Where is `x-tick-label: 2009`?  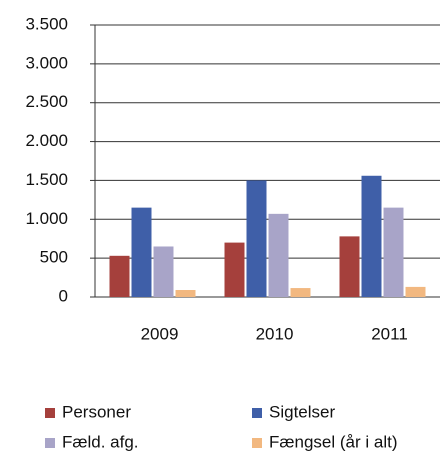
x-tick-label: 2009 is located at coordinates (160, 333).